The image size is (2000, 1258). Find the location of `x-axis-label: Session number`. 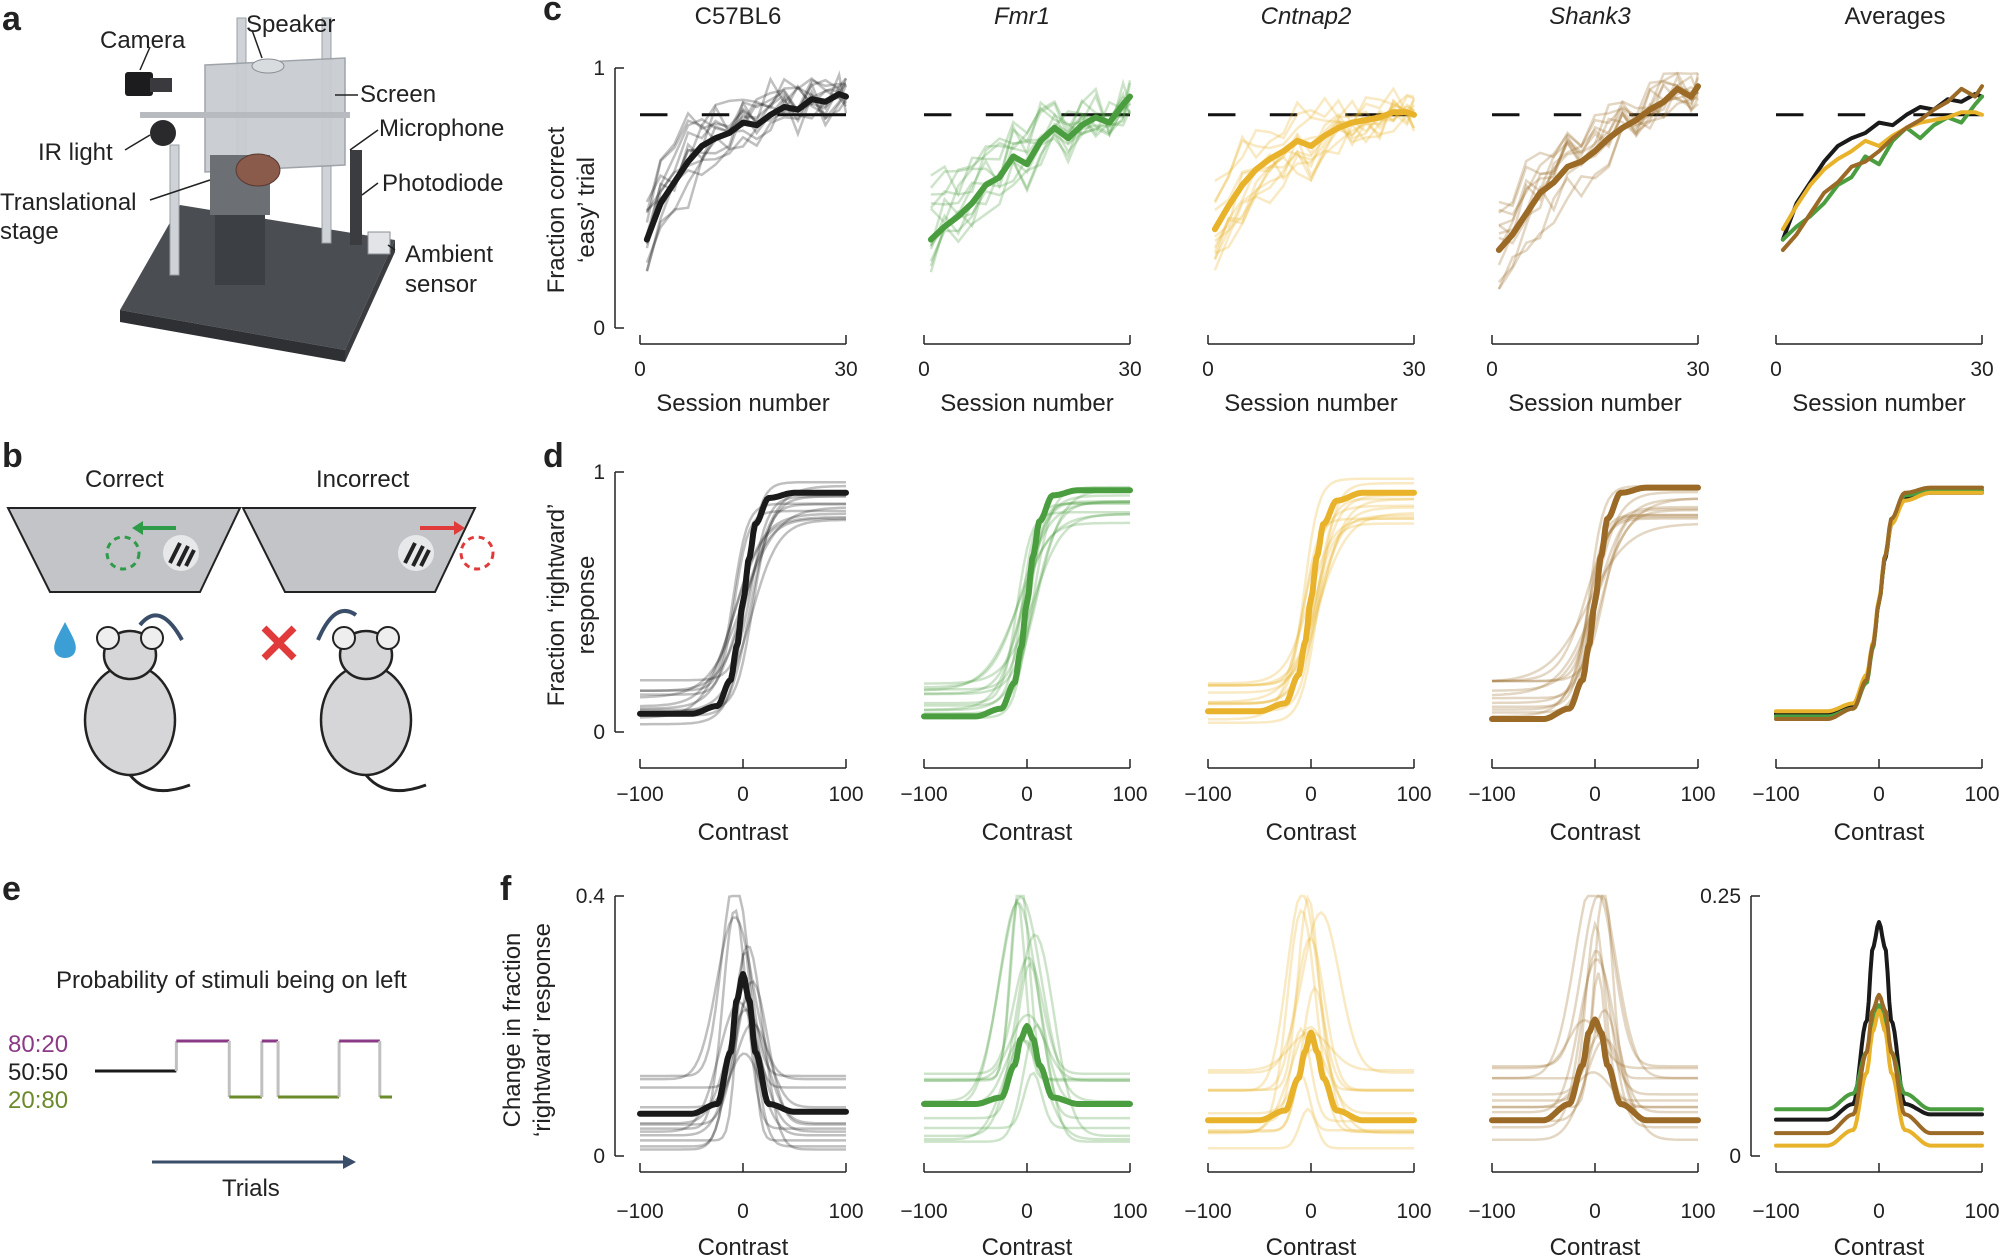

x-axis-label: Session number is located at coordinates (1594, 403).